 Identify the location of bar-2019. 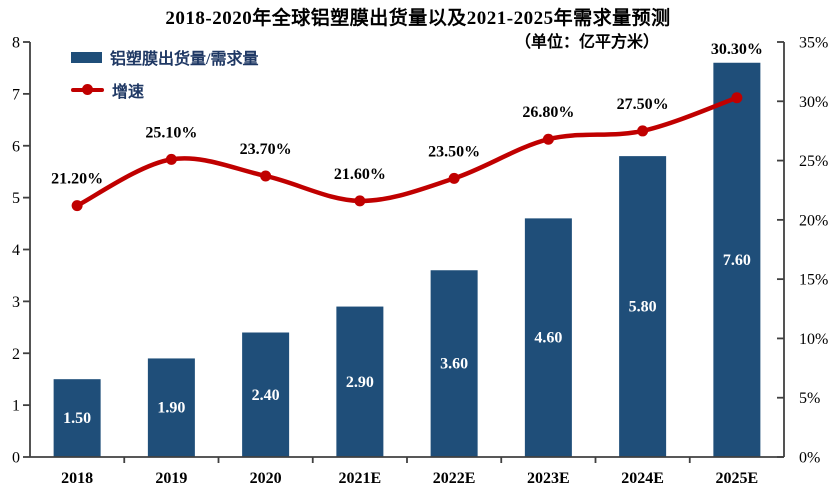
(171, 407).